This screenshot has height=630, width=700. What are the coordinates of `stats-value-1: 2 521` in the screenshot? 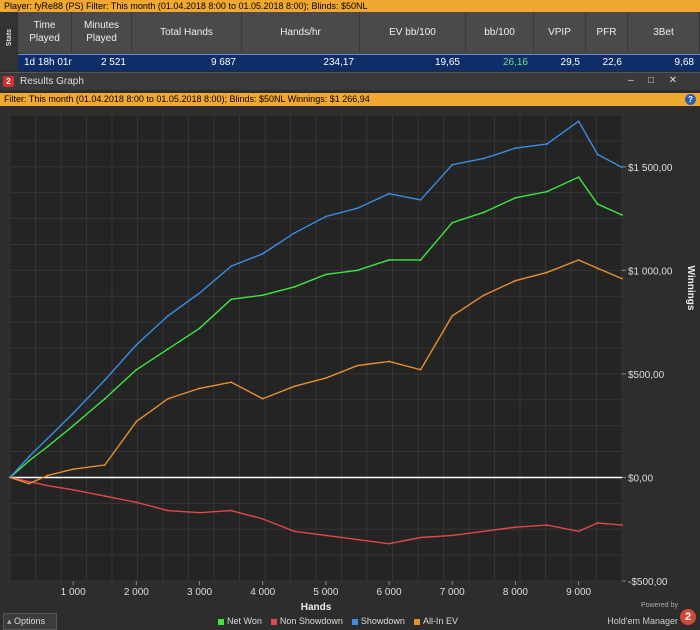 It's located at (113, 62).